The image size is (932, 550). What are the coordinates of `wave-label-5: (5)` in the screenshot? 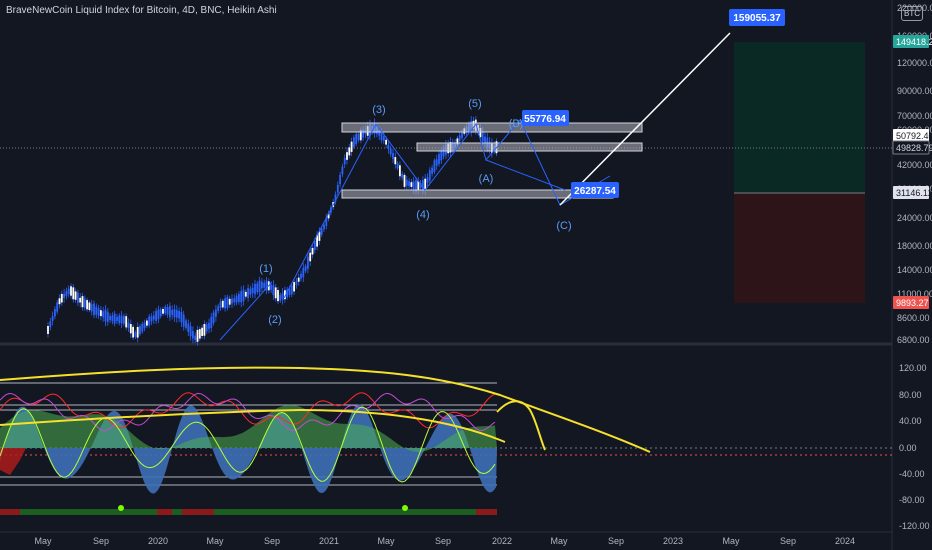 It's located at (474, 104).